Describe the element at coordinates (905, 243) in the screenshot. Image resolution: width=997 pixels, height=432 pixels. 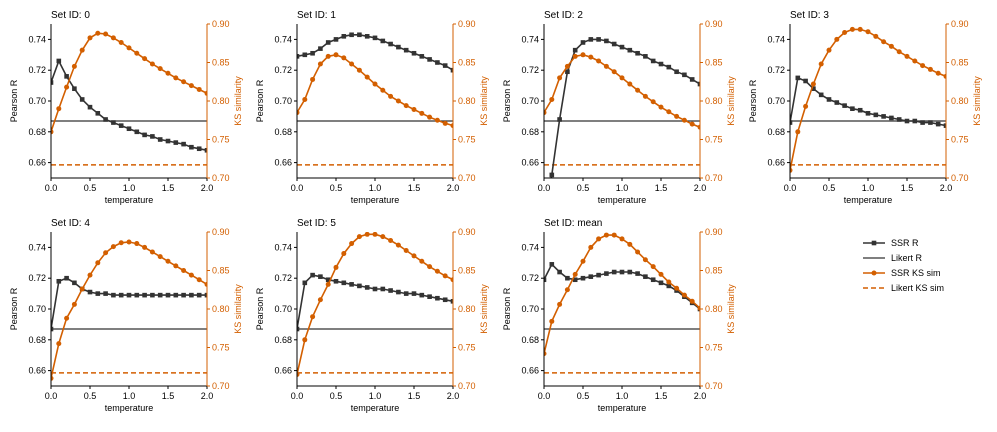
I see `legend-label-ssr-r: SSR R` at that location.